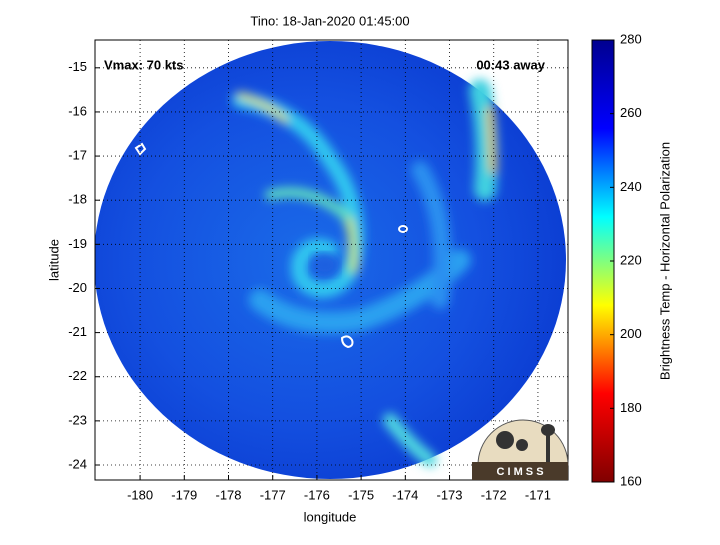  What do you see at coordinates (329, 20) in the screenshot?
I see `chart-title: Tino: 18-Jan-2020 01:45:00` at bounding box center [329, 20].